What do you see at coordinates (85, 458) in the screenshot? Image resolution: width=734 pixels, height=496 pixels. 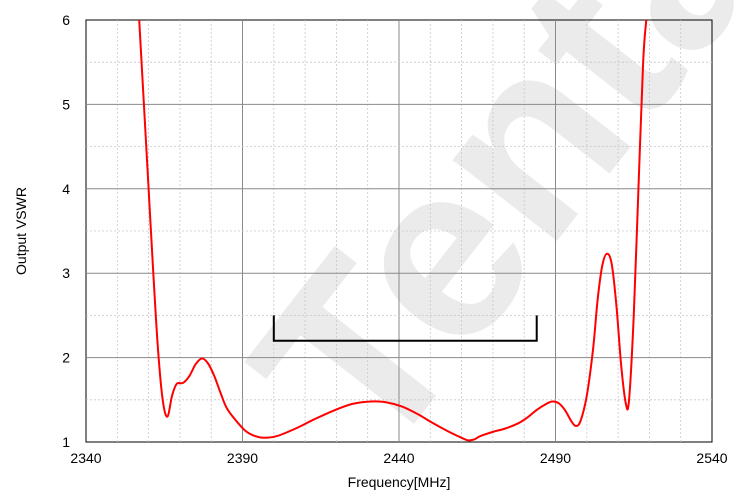 I see `x-tick-label: 2340` at bounding box center [85, 458].